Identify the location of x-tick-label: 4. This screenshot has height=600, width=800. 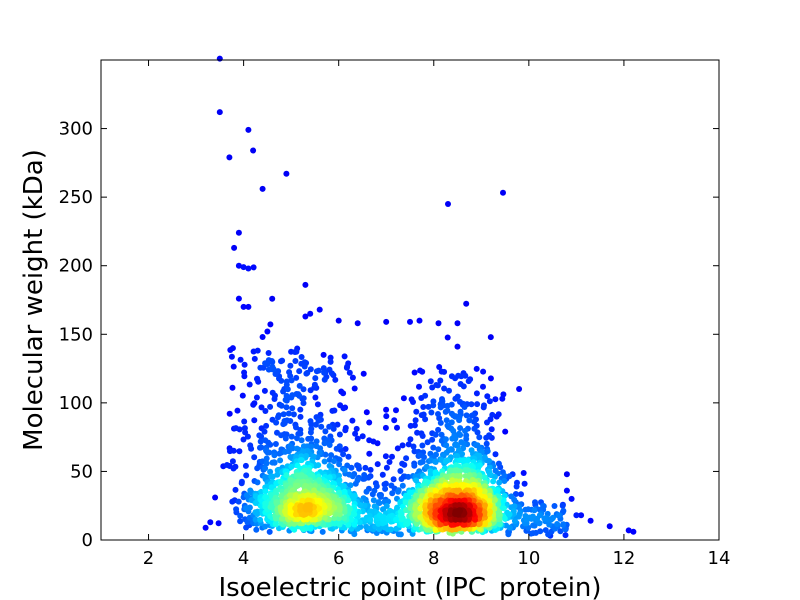
(243, 558).